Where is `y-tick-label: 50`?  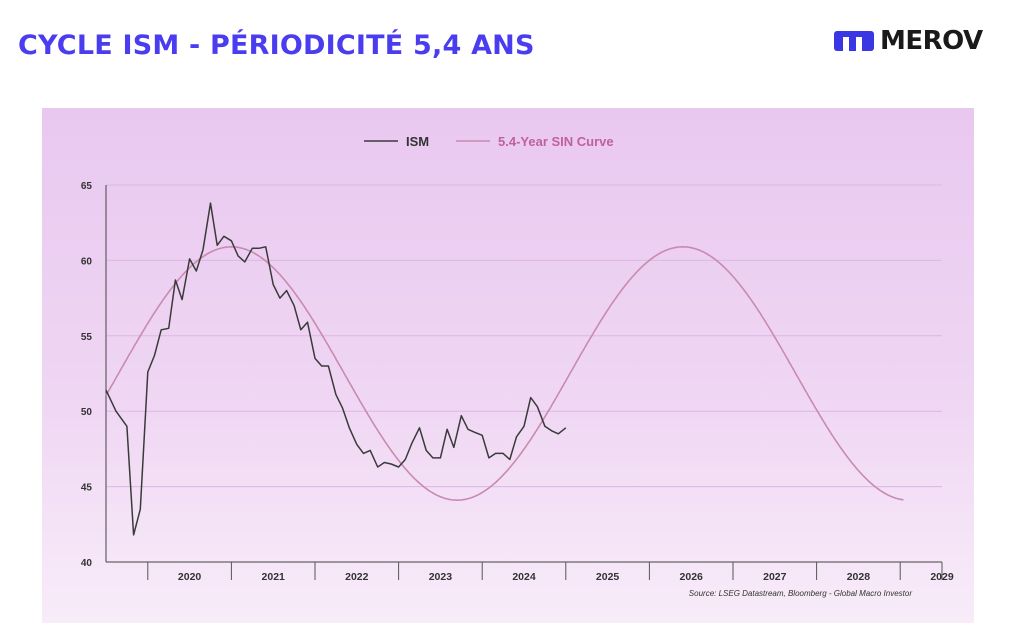
y-tick-label: 50 is located at coordinates (87, 412).